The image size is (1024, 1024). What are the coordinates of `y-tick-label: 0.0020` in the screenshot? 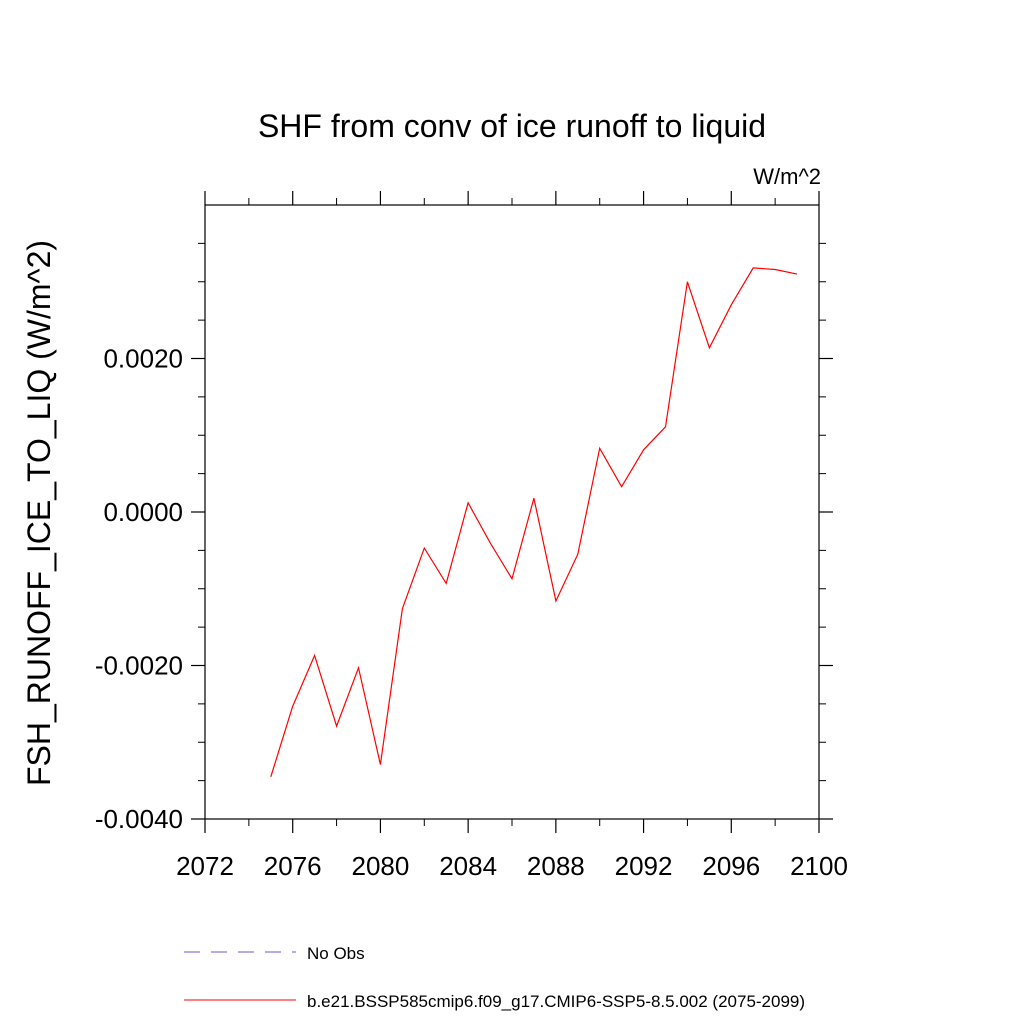 It's located at (143, 359).